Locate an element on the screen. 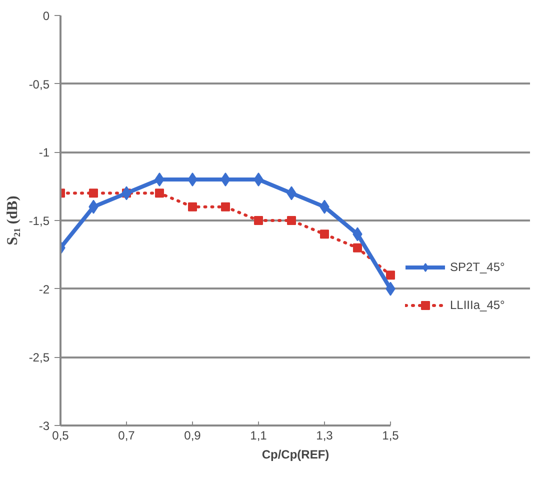 This screenshot has width=560, height=501. y-tick-label: -0,5 is located at coordinates (39, 84).